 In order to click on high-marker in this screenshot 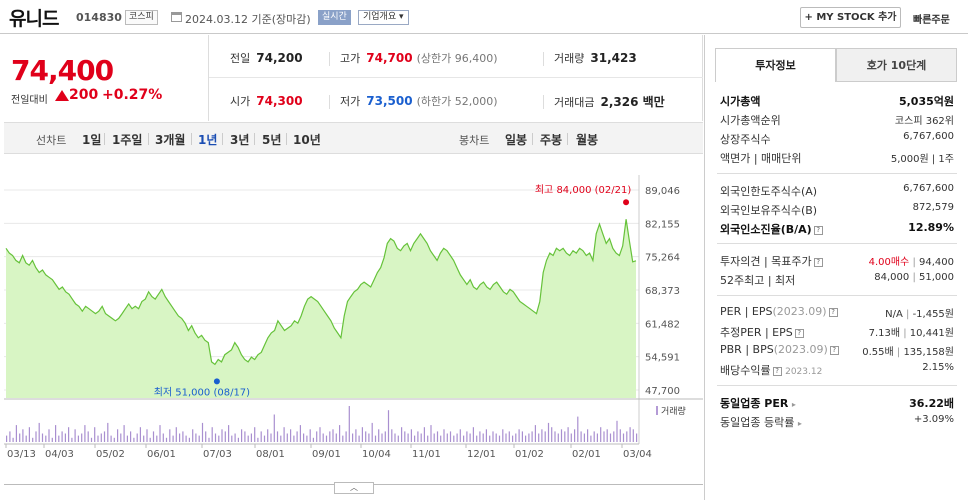, I will do `click(626, 202)`.